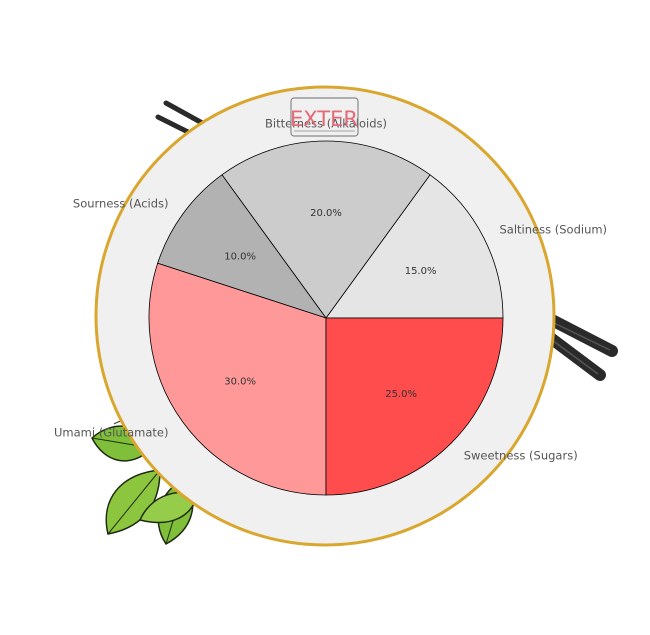 The width and height of the screenshot is (650, 635). What do you see at coordinates (421, 271) in the screenshot?
I see `pie-slice-percent: 15.0%` at bounding box center [421, 271].